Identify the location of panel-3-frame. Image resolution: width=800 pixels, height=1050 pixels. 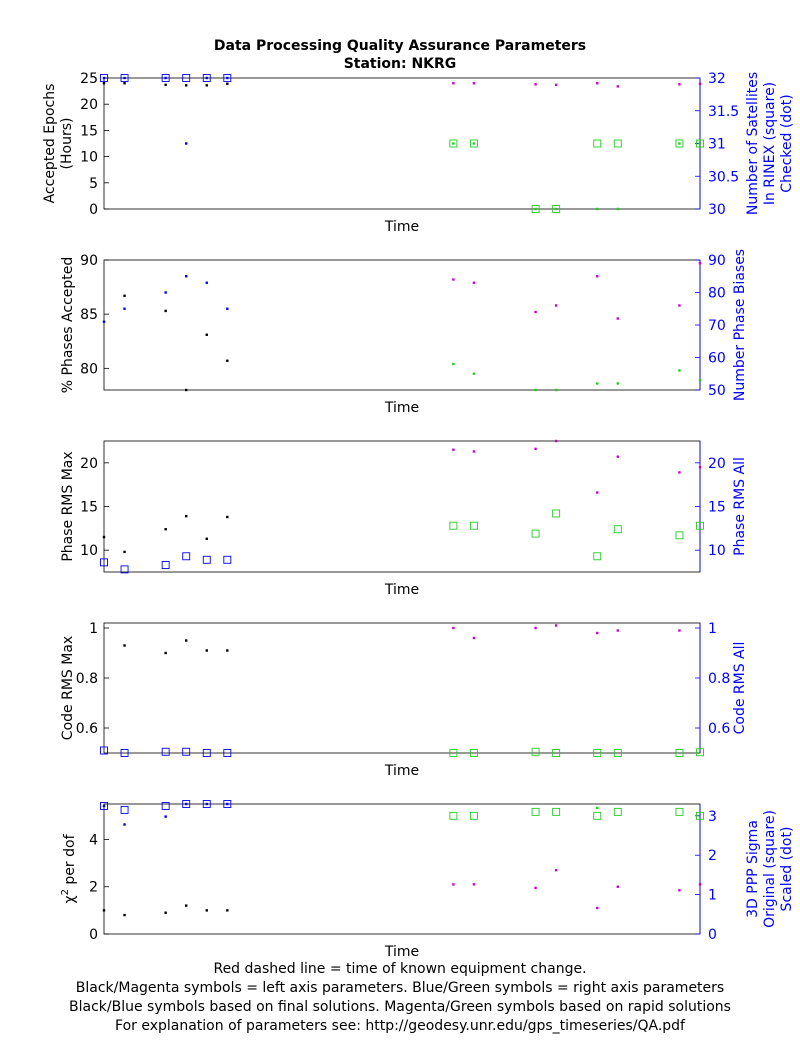
(402, 506).